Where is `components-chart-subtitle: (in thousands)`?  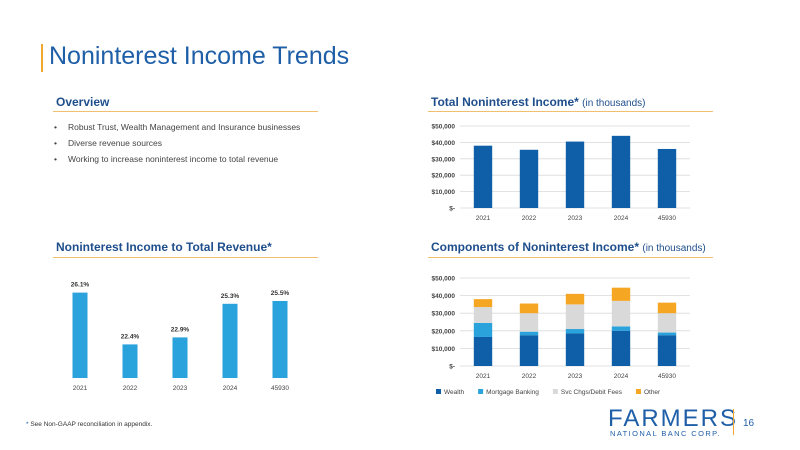
components-chart-subtitle: (in thousands) is located at coordinates (674, 248).